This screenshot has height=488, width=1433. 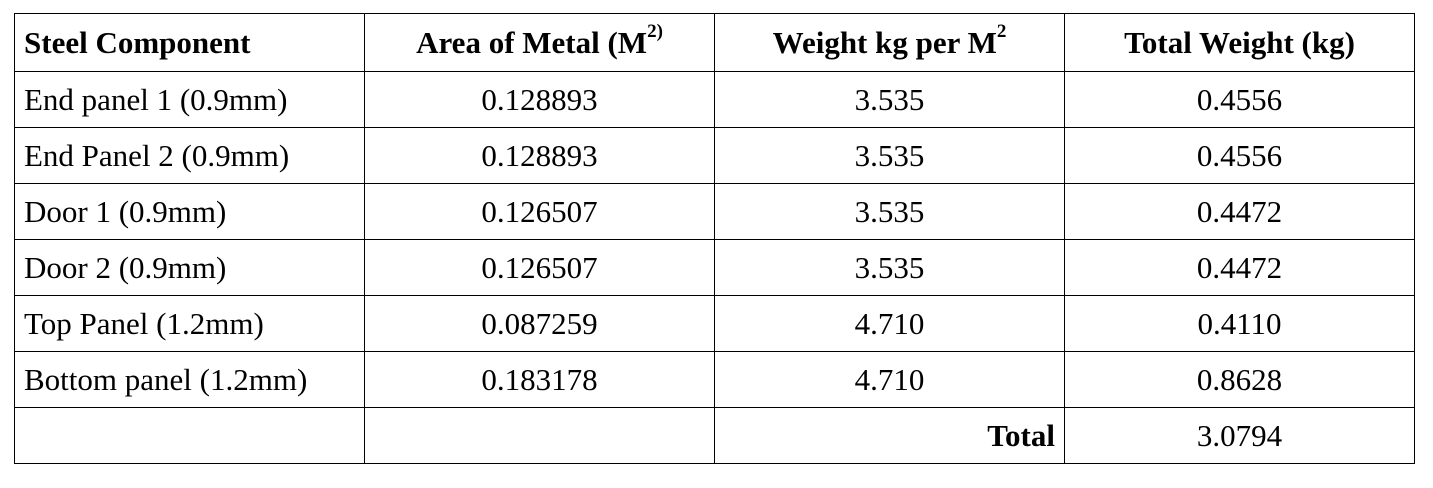 I want to click on total-value: 3.0794, so click(x=1239, y=435).